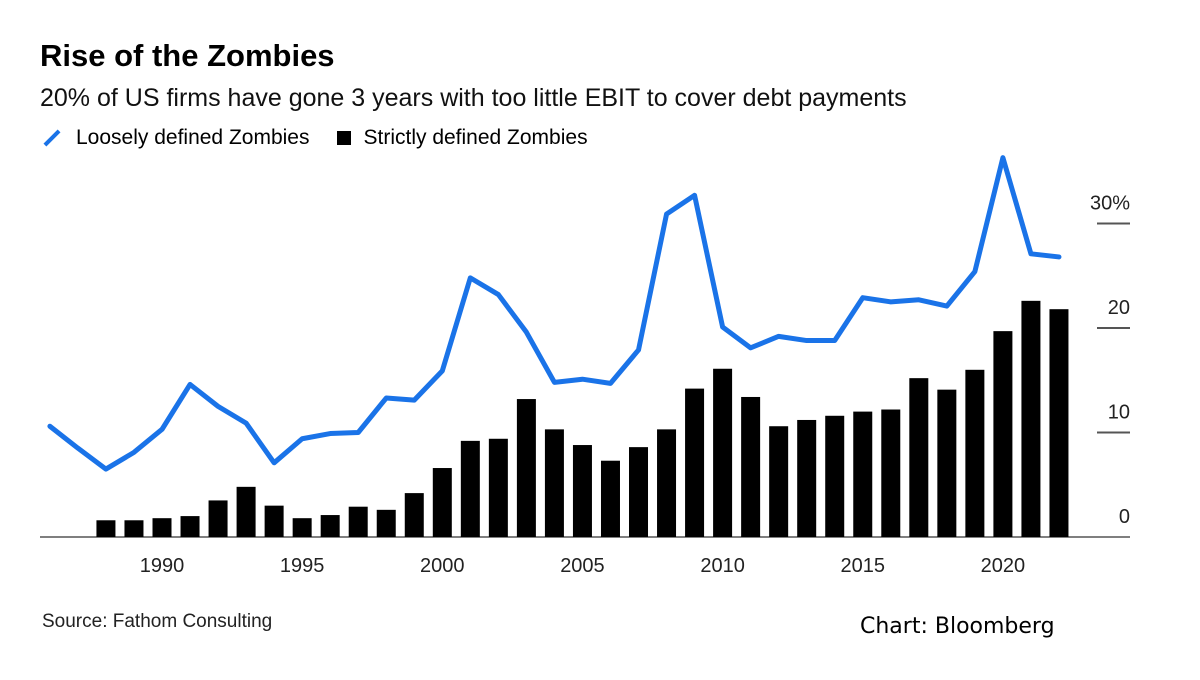 The width and height of the screenshot is (1200, 680). Describe the element at coordinates (582, 566) in the screenshot. I see `x-tick-label: 2005` at that location.